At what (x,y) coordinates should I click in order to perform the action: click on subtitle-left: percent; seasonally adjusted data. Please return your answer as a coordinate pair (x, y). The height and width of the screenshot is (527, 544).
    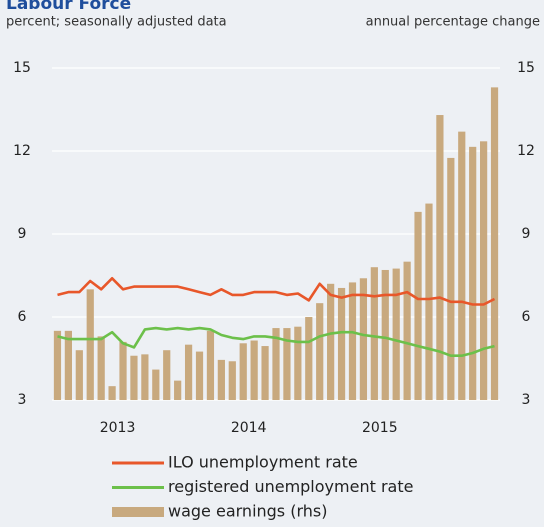
    Looking at the image, I should click on (116, 22).